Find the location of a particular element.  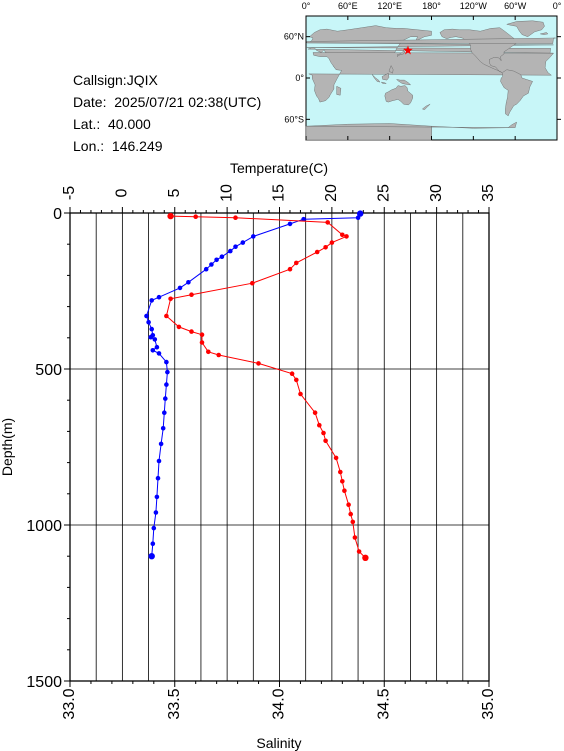

salinity-tick-label: 35.0 is located at coordinates (488, 703).